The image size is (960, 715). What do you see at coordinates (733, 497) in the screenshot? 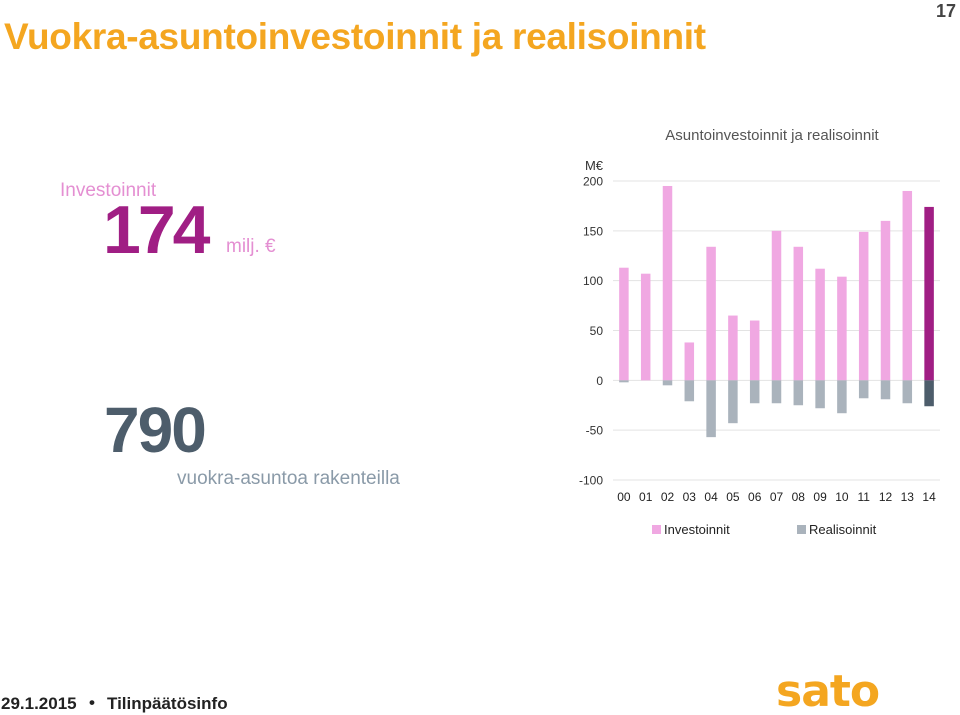
I see `x-tick-label: 05` at bounding box center [733, 497].